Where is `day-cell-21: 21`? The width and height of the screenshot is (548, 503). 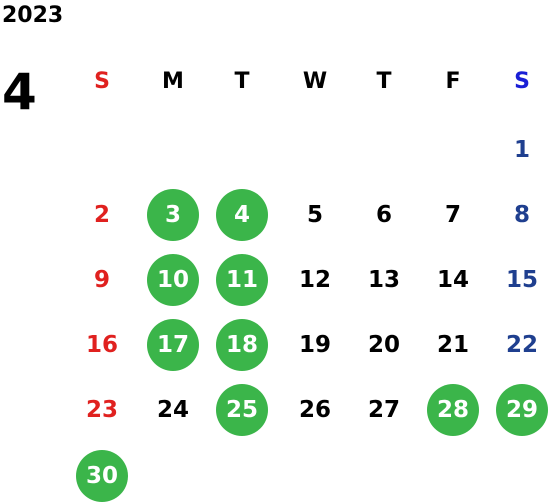 day-cell-21: 21 is located at coordinates (452, 345).